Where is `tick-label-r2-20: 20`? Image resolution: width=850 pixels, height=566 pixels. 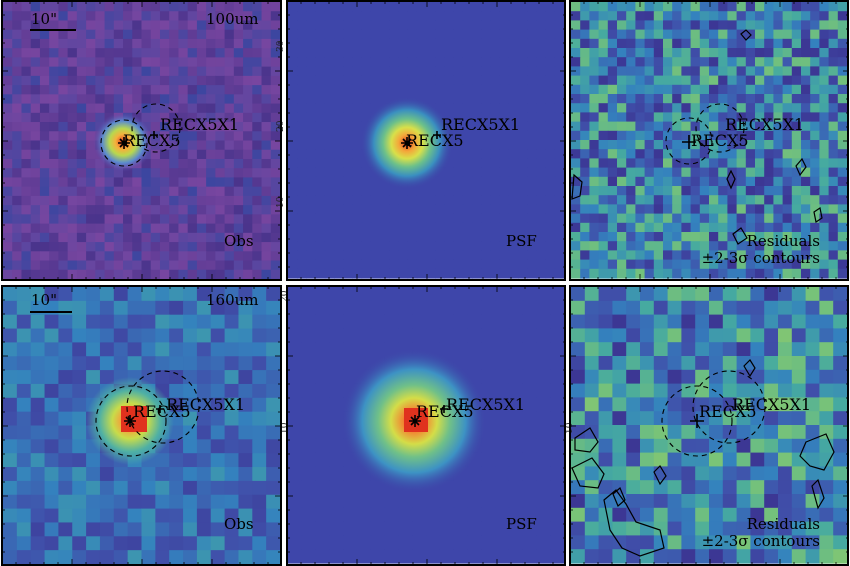
tick-label-r2-20: 20 is located at coordinates (285, 296).